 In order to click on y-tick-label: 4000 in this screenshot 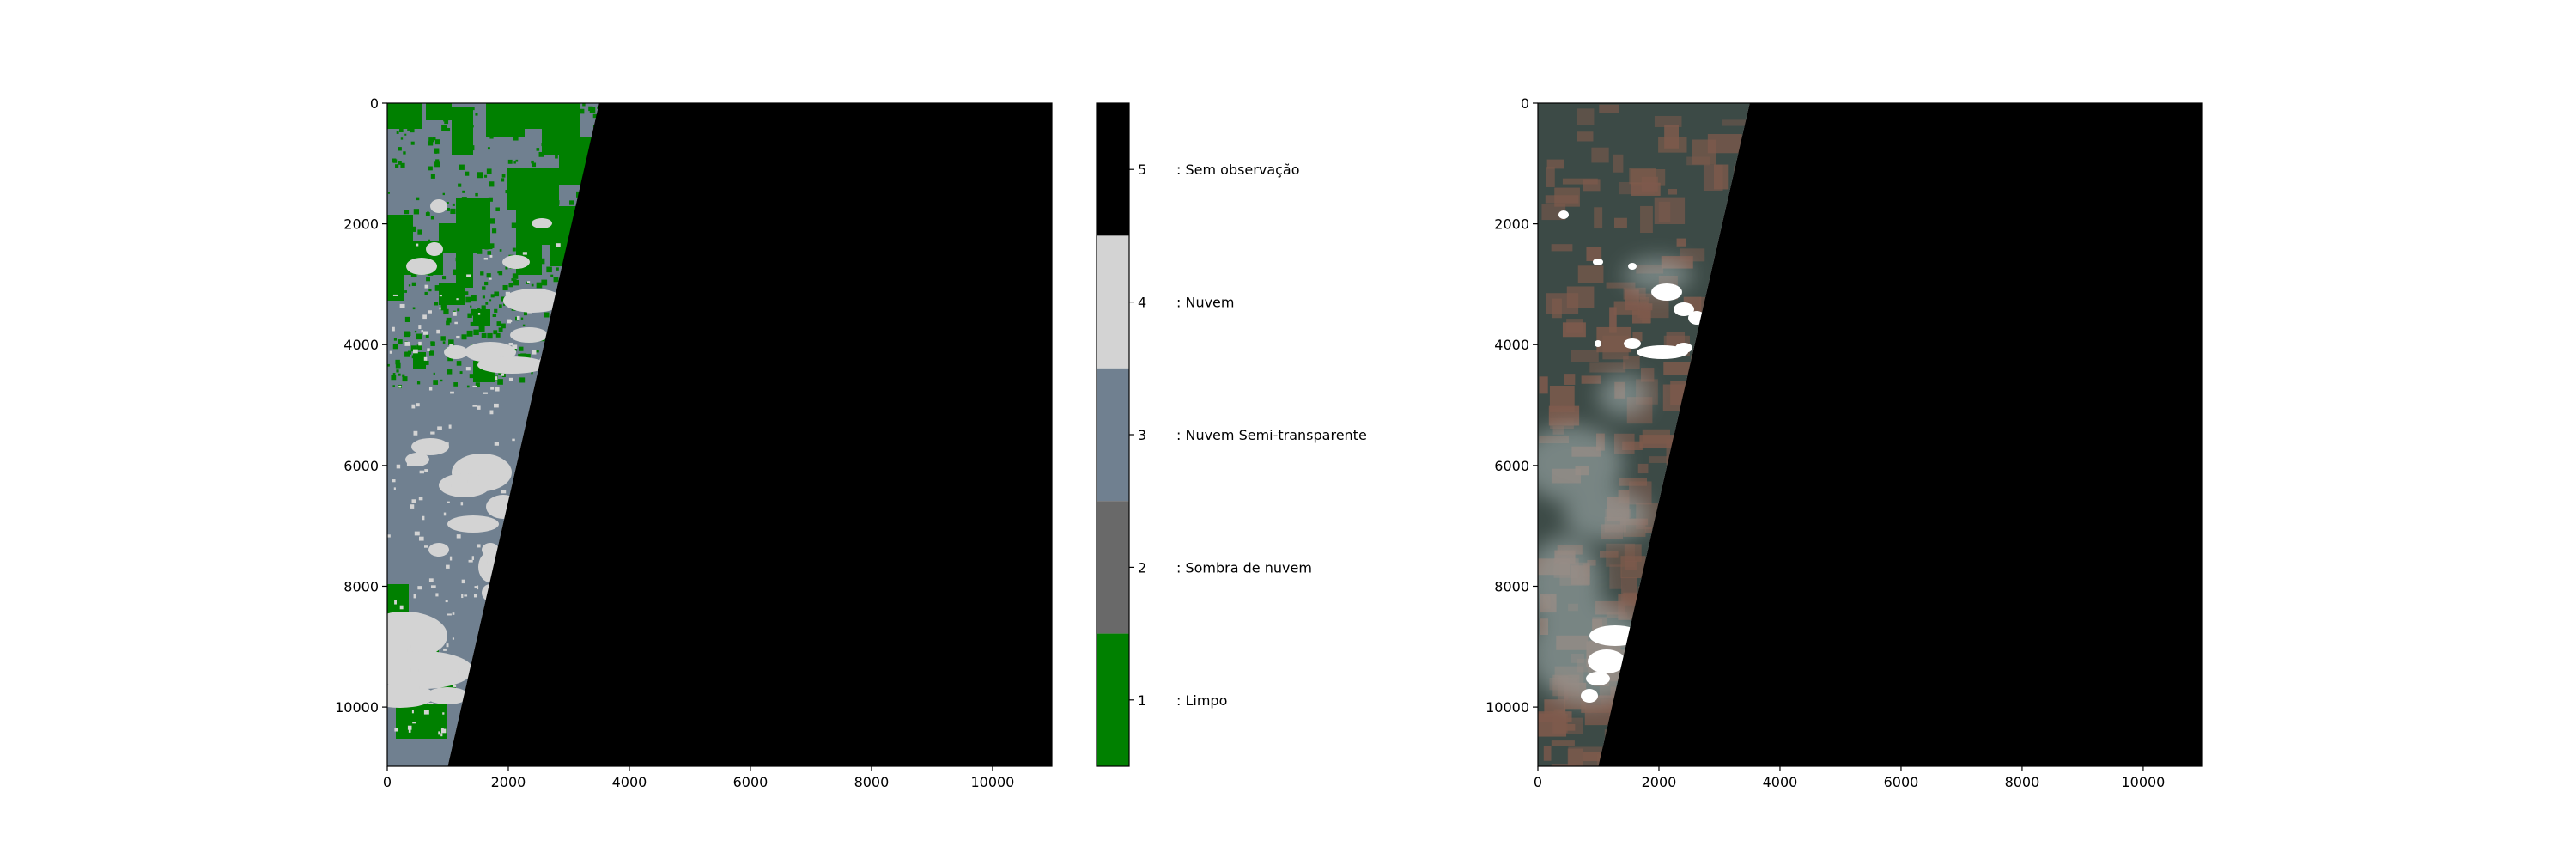, I will do `click(361, 345)`.